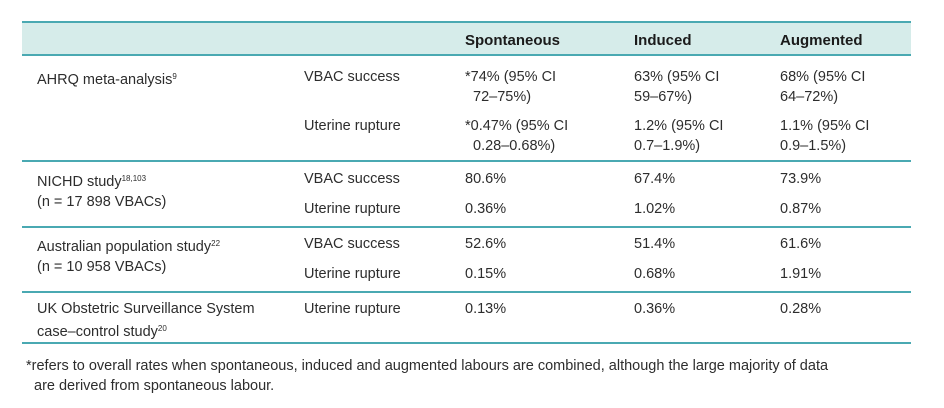 The image size is (944, 408). I want to click on table-header-row: Spontaneous Induced Augmented, so click(466, 38).